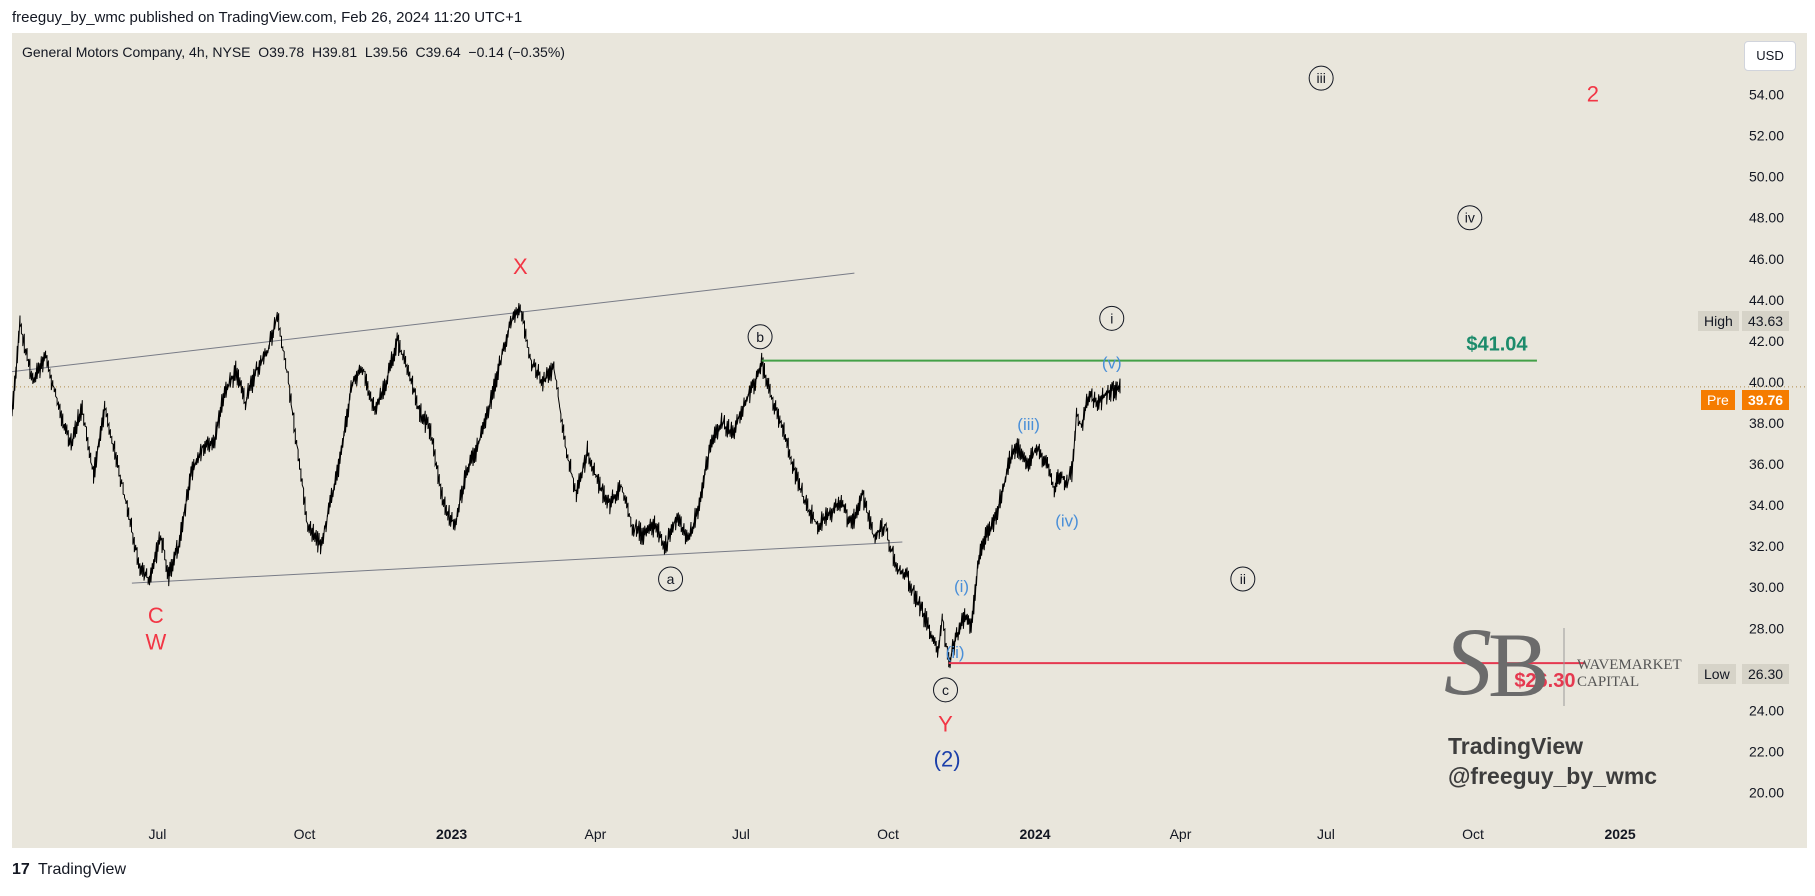 The width and height of the screenshot is (1815, 896). Describe the element at coordinates (1619, 834) in the screenshot. I see `x-tick-label: 2025` at that location.